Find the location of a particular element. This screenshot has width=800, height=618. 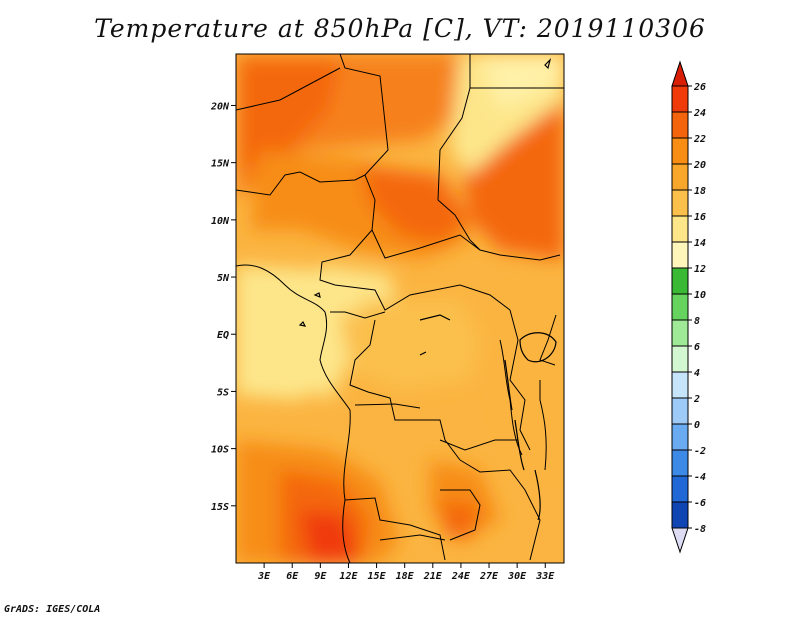

colorbar-label: 24 is located at coordinates (699, 113).